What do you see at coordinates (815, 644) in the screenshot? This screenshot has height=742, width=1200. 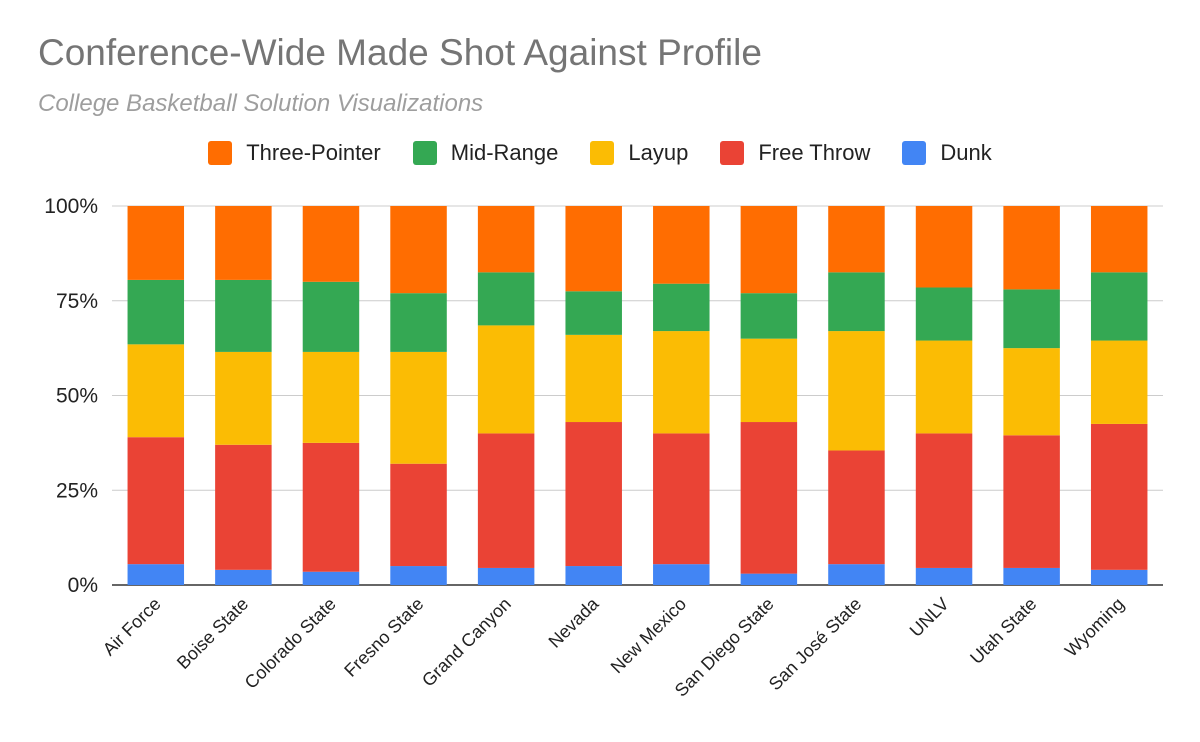 I see `x-tick-label: San José State` at bounding box center [815, 644].